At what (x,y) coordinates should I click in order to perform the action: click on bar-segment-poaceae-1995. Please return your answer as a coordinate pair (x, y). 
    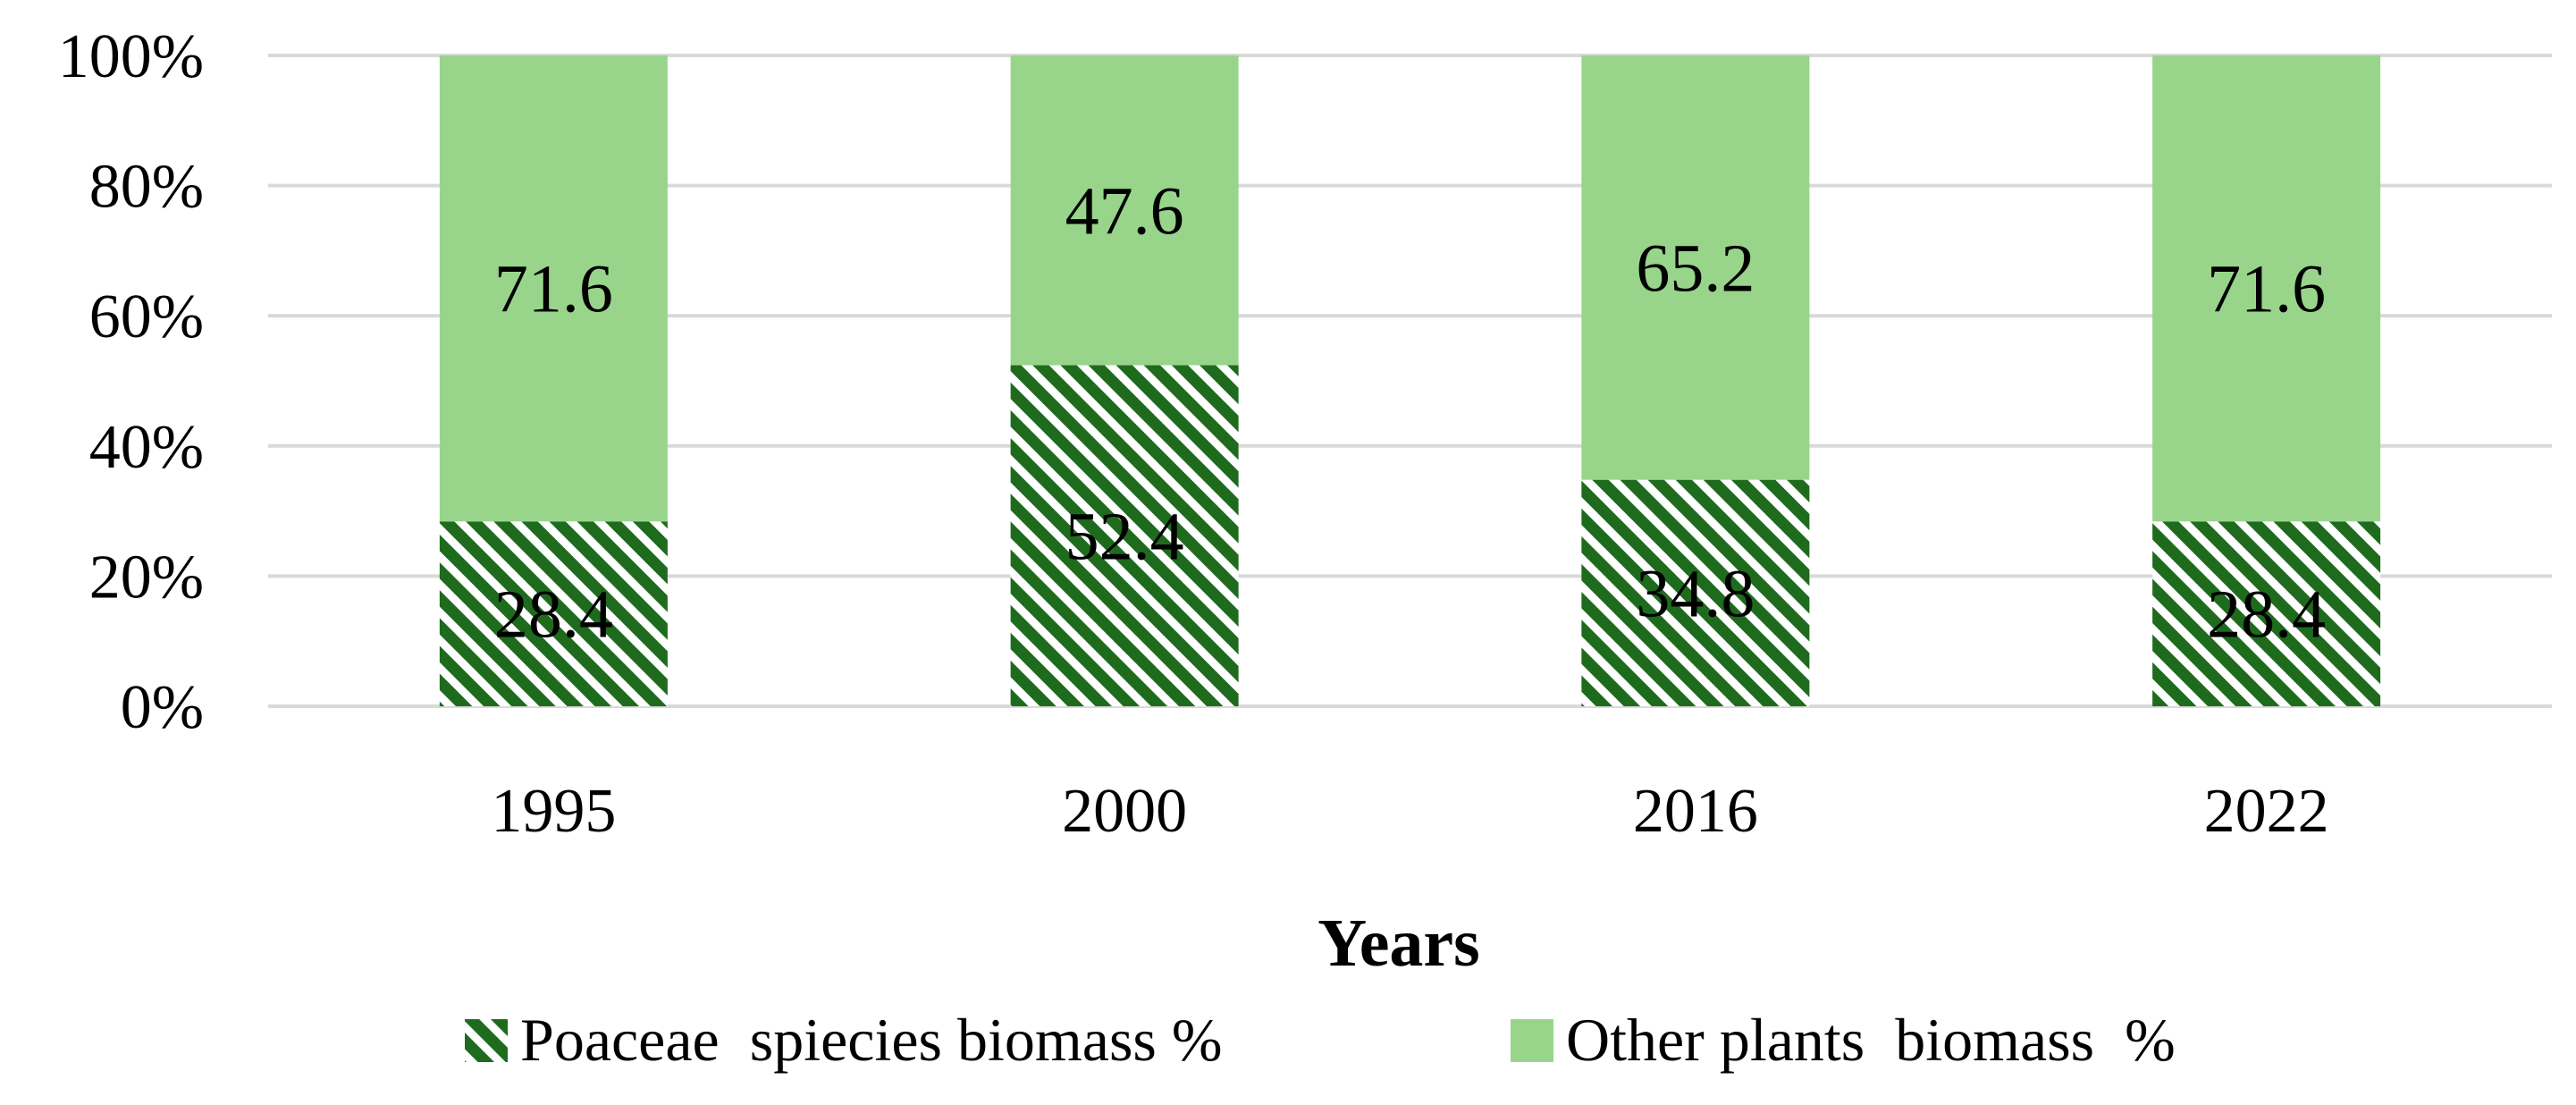
    Looking at the image, I should click on (554, 613).